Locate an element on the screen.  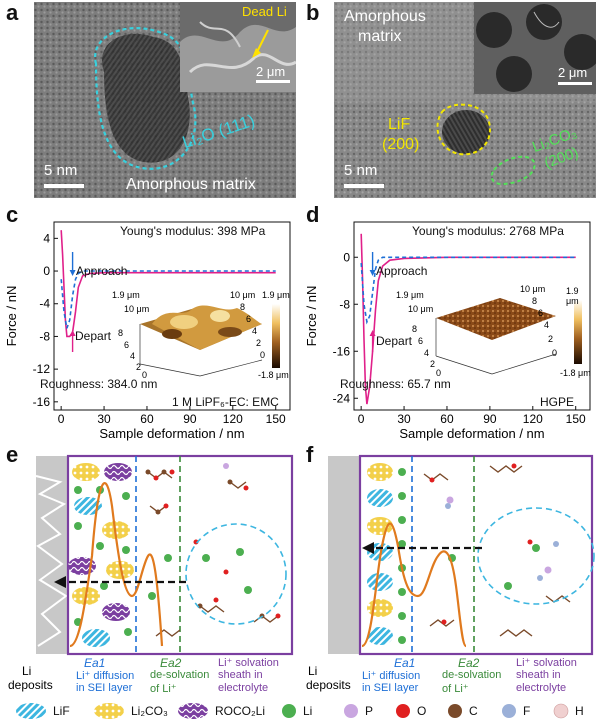
surf-tick-d-r2: 6 is located at coordinates (541, 313).